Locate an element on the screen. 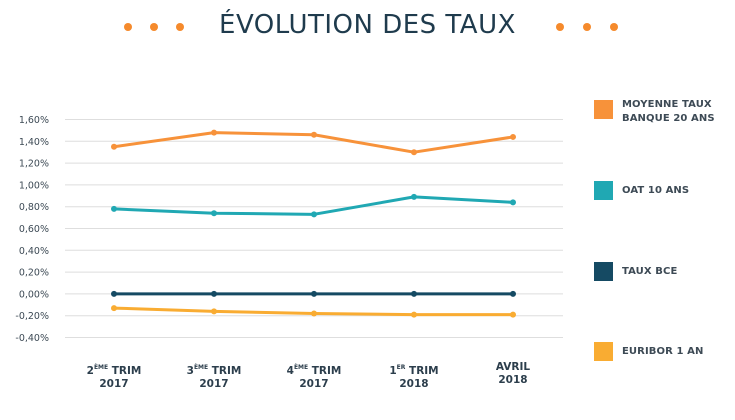 This screenshot has width=735, height=420. y-tick-label: 0,20% is located at coordinates (34, 273).